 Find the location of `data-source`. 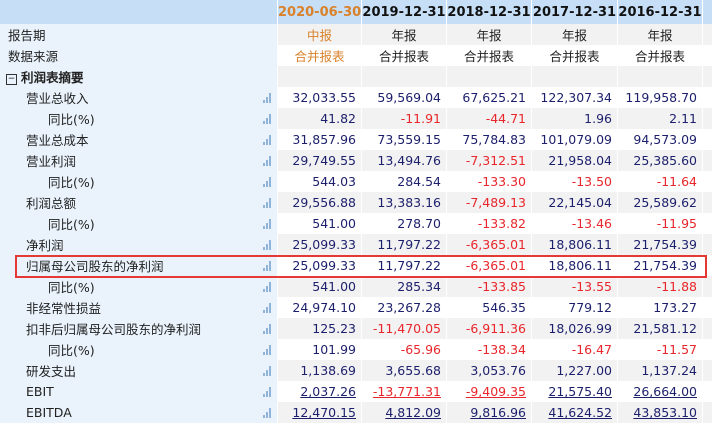

data-source is located at coordinates (707, 55).